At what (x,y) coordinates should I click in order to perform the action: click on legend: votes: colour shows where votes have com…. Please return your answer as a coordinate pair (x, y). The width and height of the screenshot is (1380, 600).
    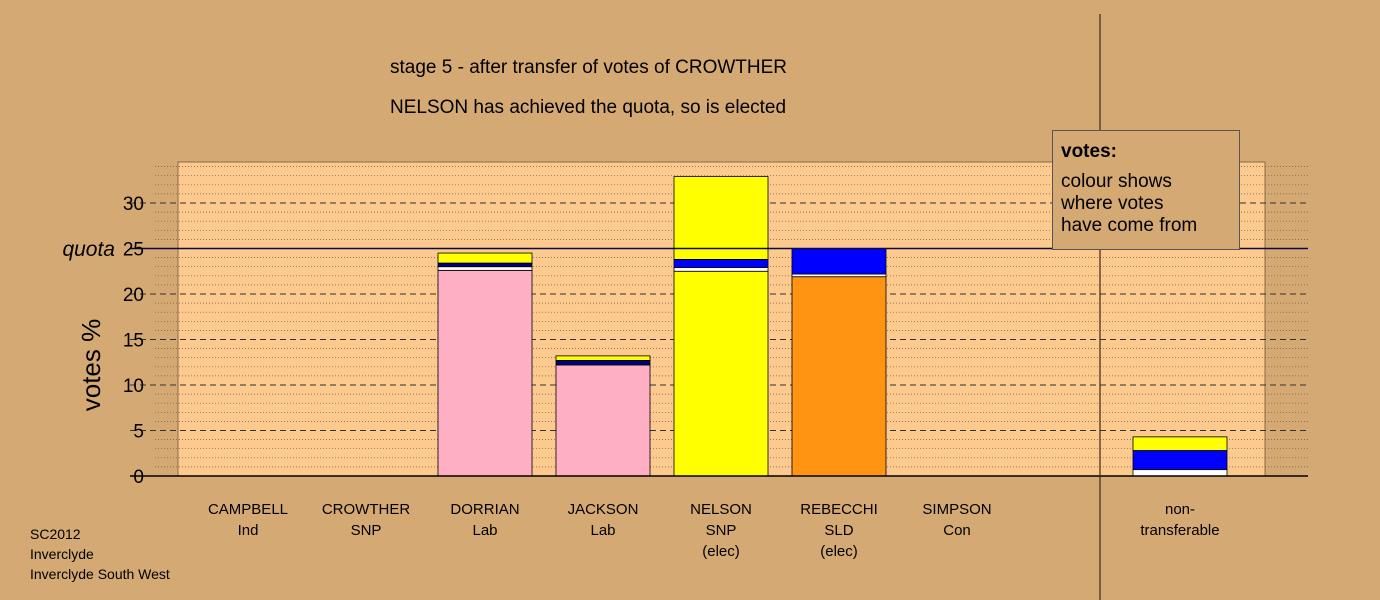
    Looking at the image, I should click on (1146, 190).